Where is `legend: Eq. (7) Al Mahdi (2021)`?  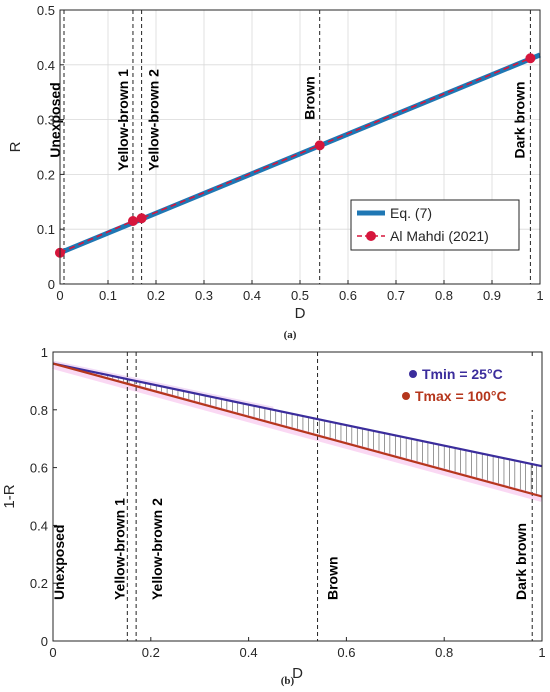
legend: Eq. (7) Al Mahdi (2021) is located at coordinates (435, 225).